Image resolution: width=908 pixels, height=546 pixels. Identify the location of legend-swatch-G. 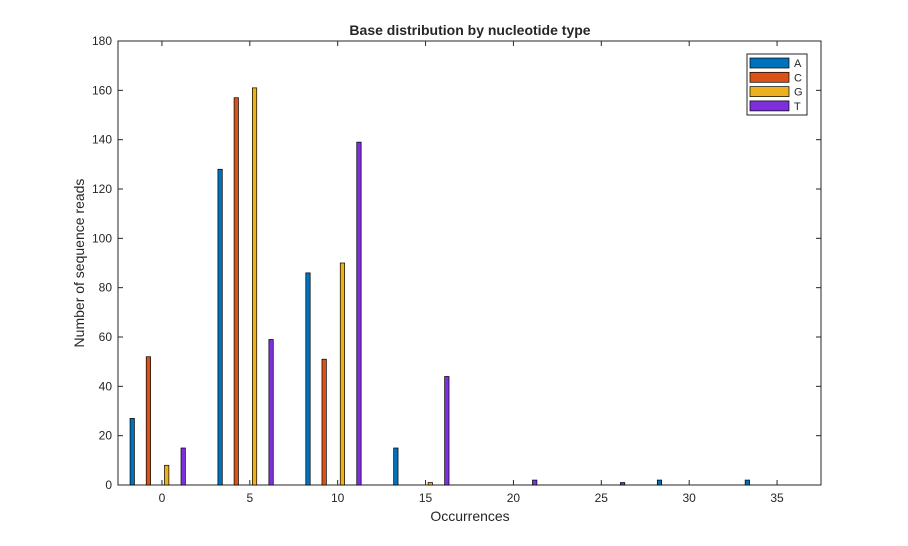
(769, 91).